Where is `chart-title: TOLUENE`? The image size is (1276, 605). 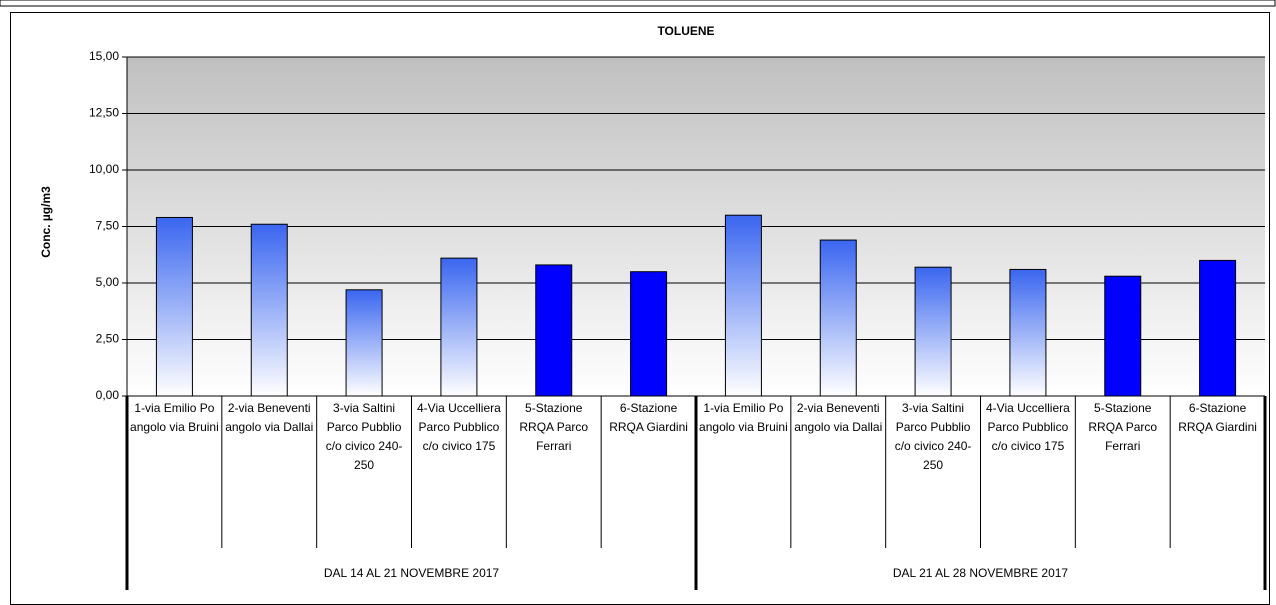 chart-title: TOLUENE is located at coordinates (685, 31).